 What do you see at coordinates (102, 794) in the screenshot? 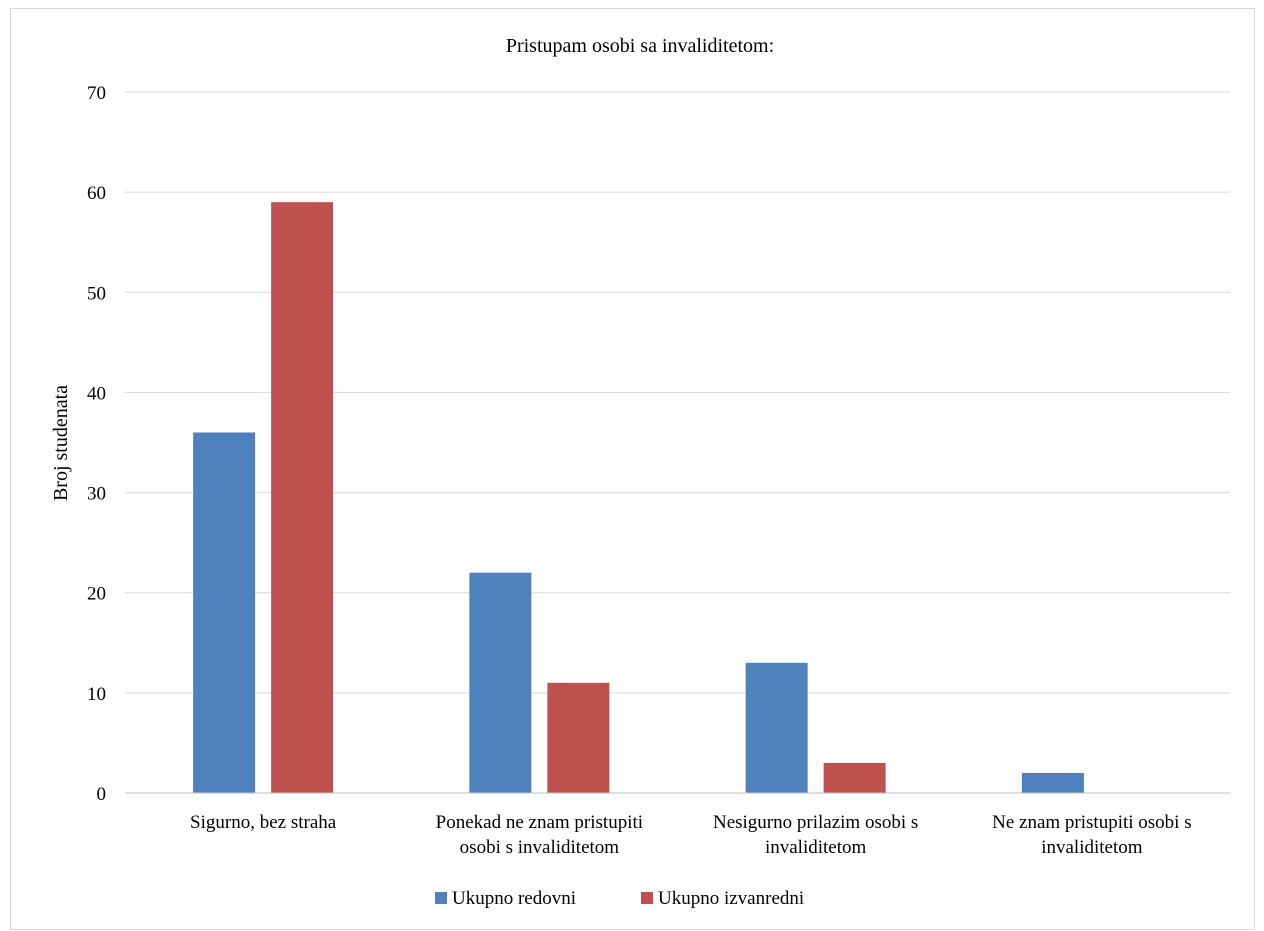
I see `y-tick-label: 0` at bounding box center [102, 794].